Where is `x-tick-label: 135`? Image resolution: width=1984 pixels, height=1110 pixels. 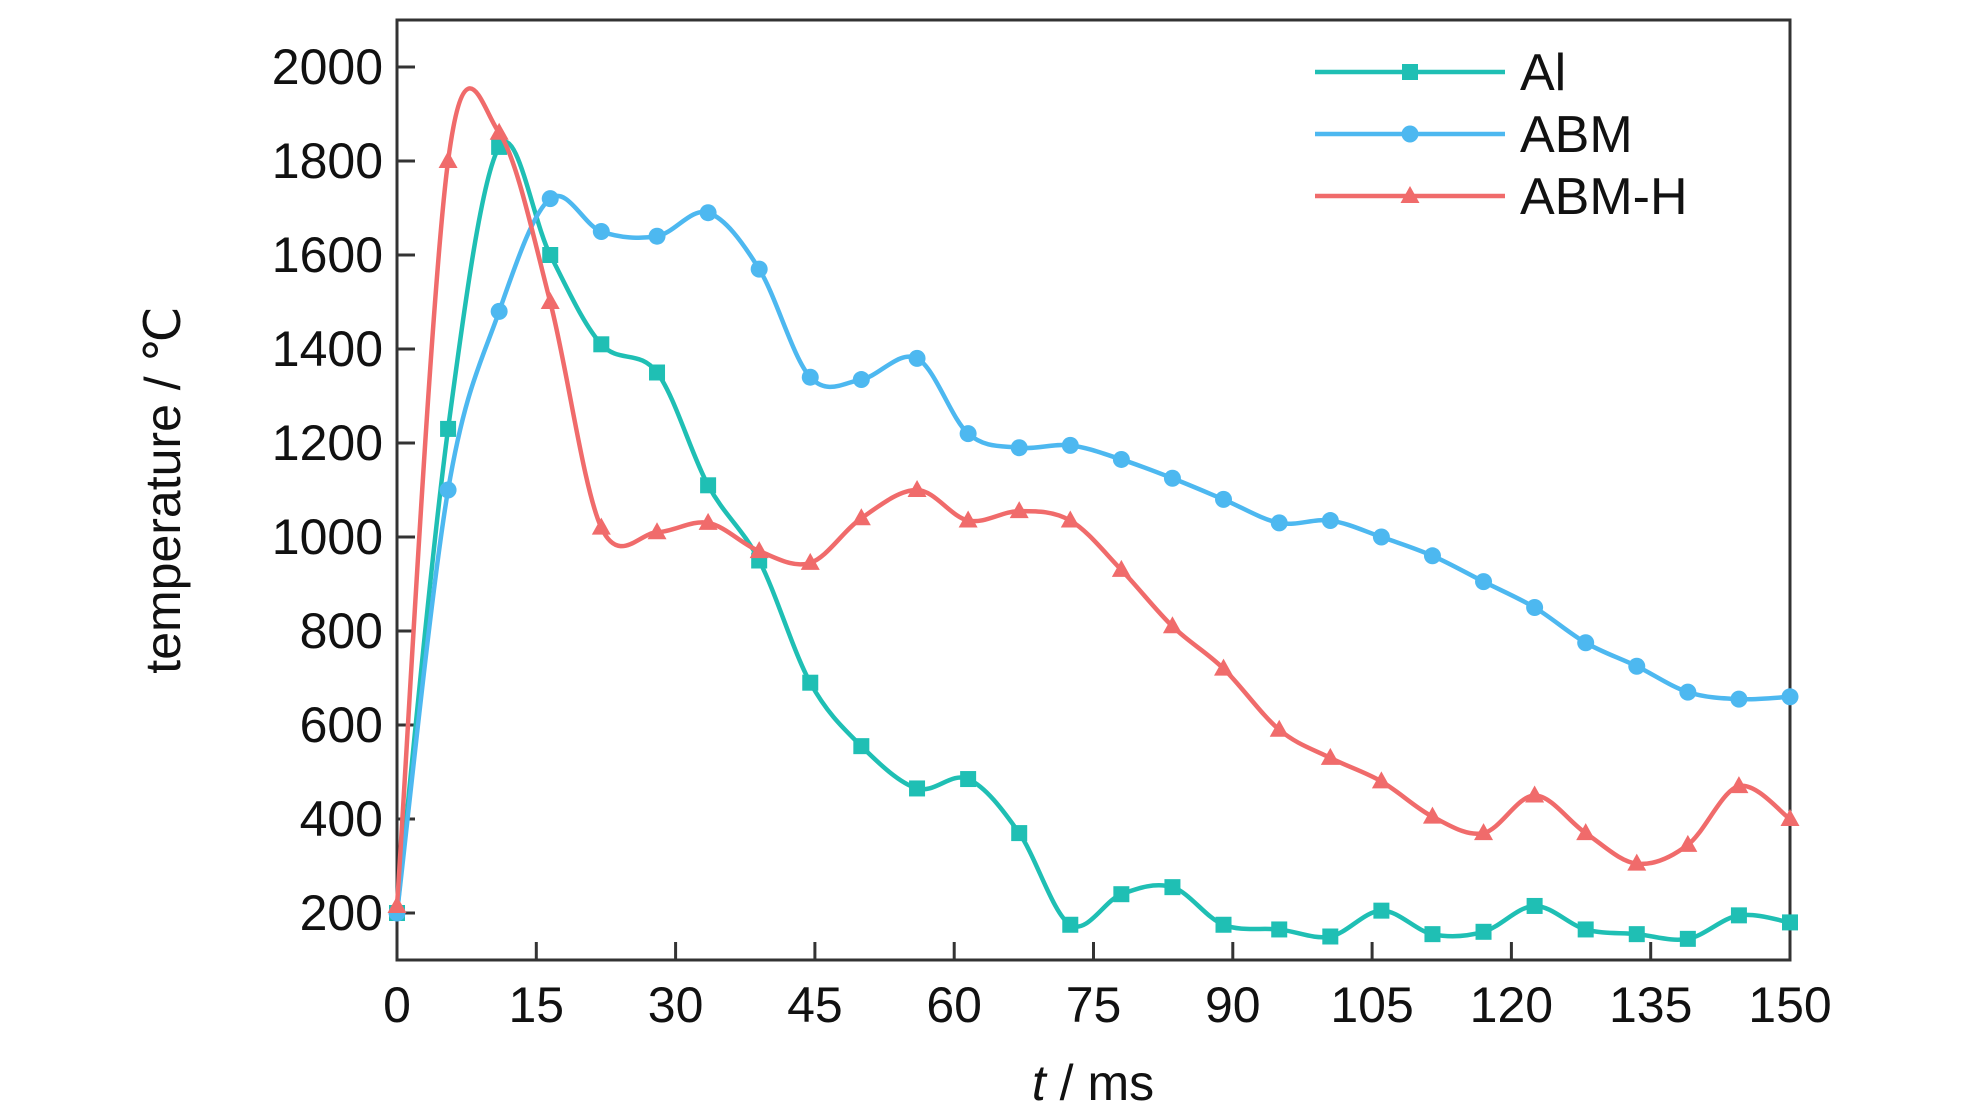
x-tick-label: 135 is located at coordinates (1650, 1005).